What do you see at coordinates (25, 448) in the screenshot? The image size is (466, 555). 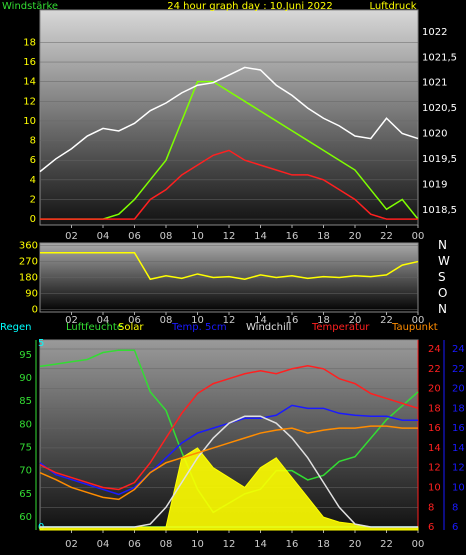 I see `y-tick-label: 75` at bounding box center [25, 448].